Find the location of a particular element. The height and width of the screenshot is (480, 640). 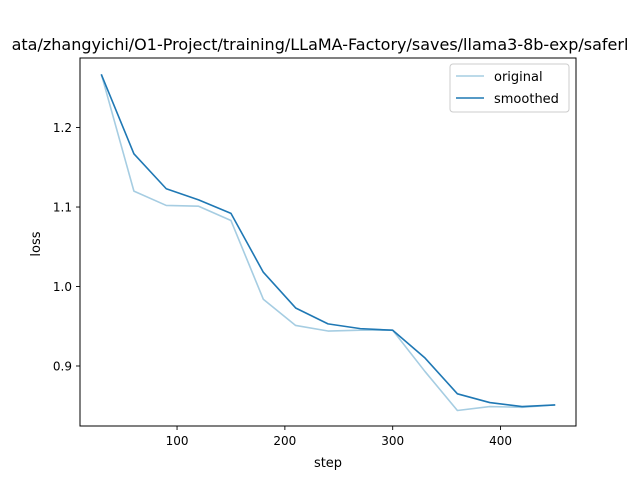

y-axis-label: loss is located at coordinates (36, 243).